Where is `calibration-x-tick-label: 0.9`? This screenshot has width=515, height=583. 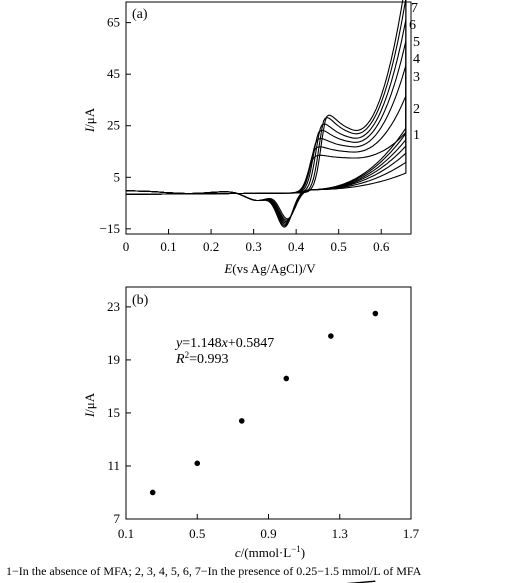
calibration-x-tick-label: 0.9 is located at coordinates (268, 533).